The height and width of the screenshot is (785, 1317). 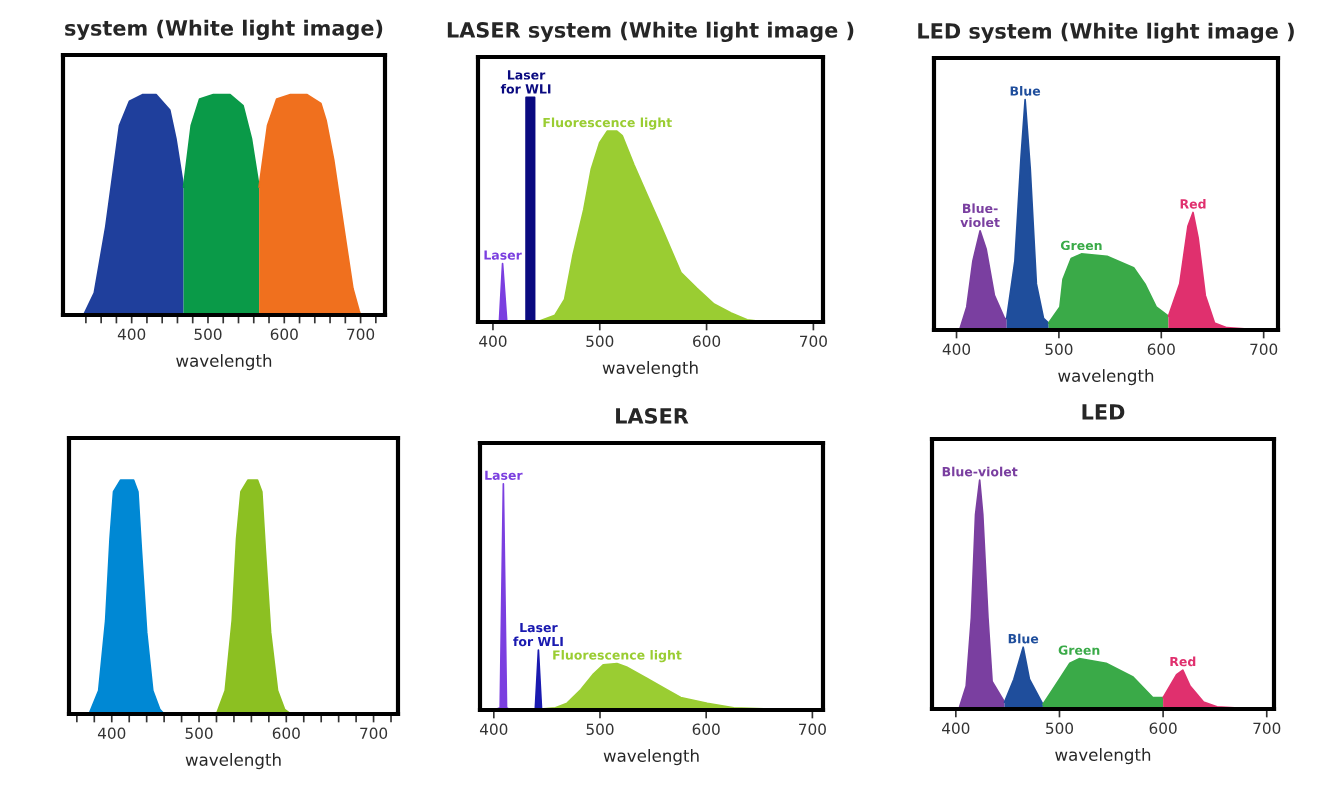 What do you see at coordinates (224, 30) in the screenshot?
I see `chart-title: system (White light image)` at bounding box center [224, 30].